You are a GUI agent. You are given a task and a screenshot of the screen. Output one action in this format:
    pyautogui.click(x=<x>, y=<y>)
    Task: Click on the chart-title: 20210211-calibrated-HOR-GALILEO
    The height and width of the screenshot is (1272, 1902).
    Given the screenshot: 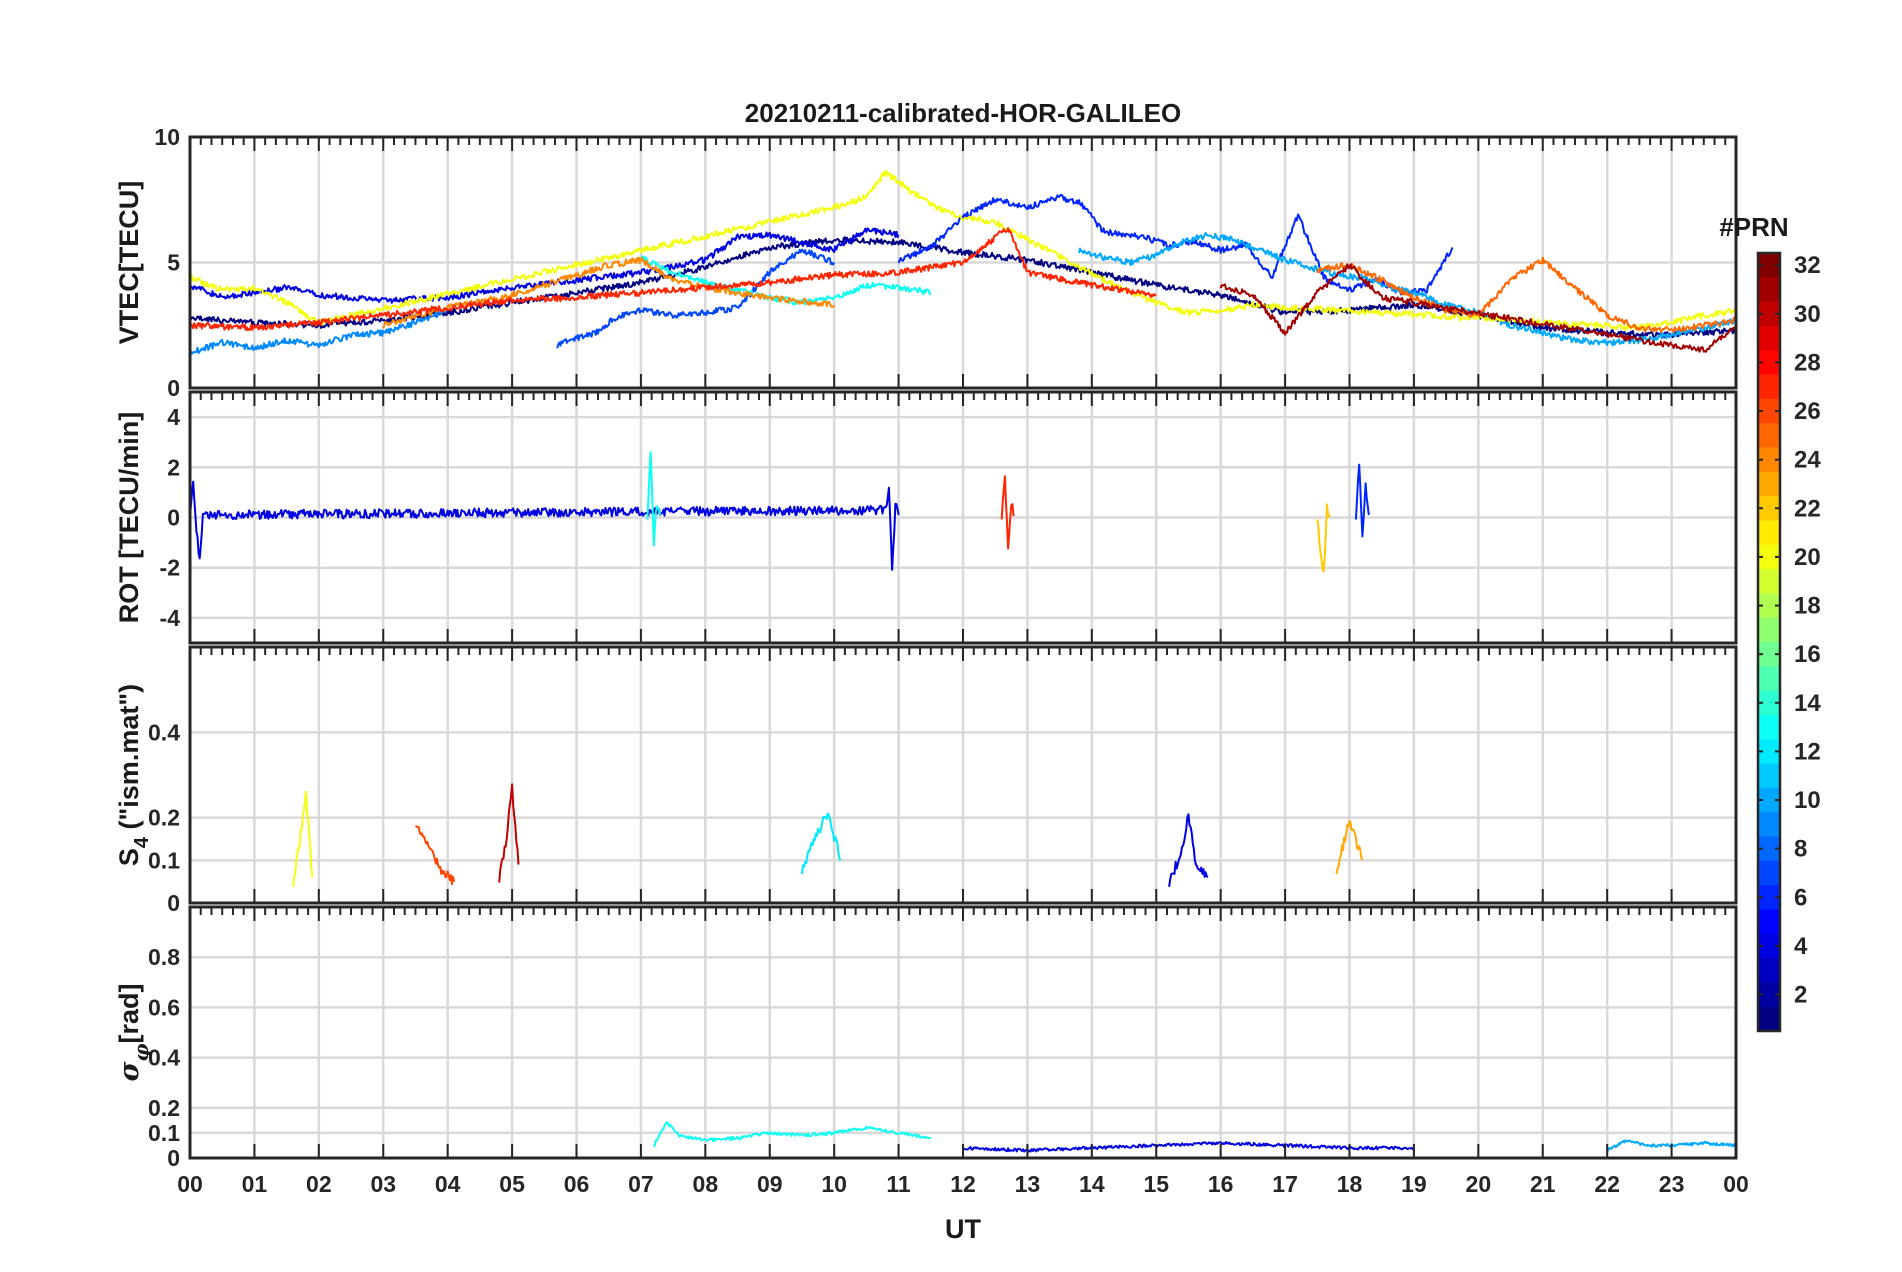 What is the action you would take?
    pyautogui.click(x=963, y=113)
    